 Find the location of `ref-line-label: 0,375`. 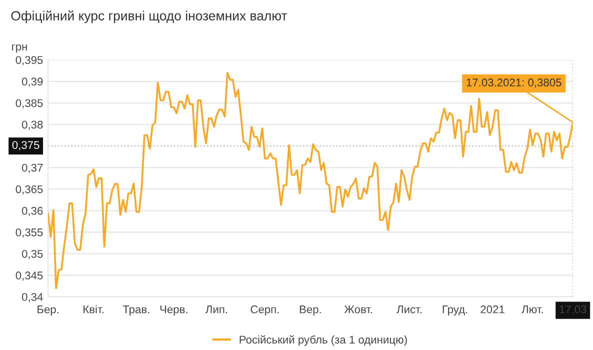

ref-line-label: 0,375 is located at coordinates (26, 145).